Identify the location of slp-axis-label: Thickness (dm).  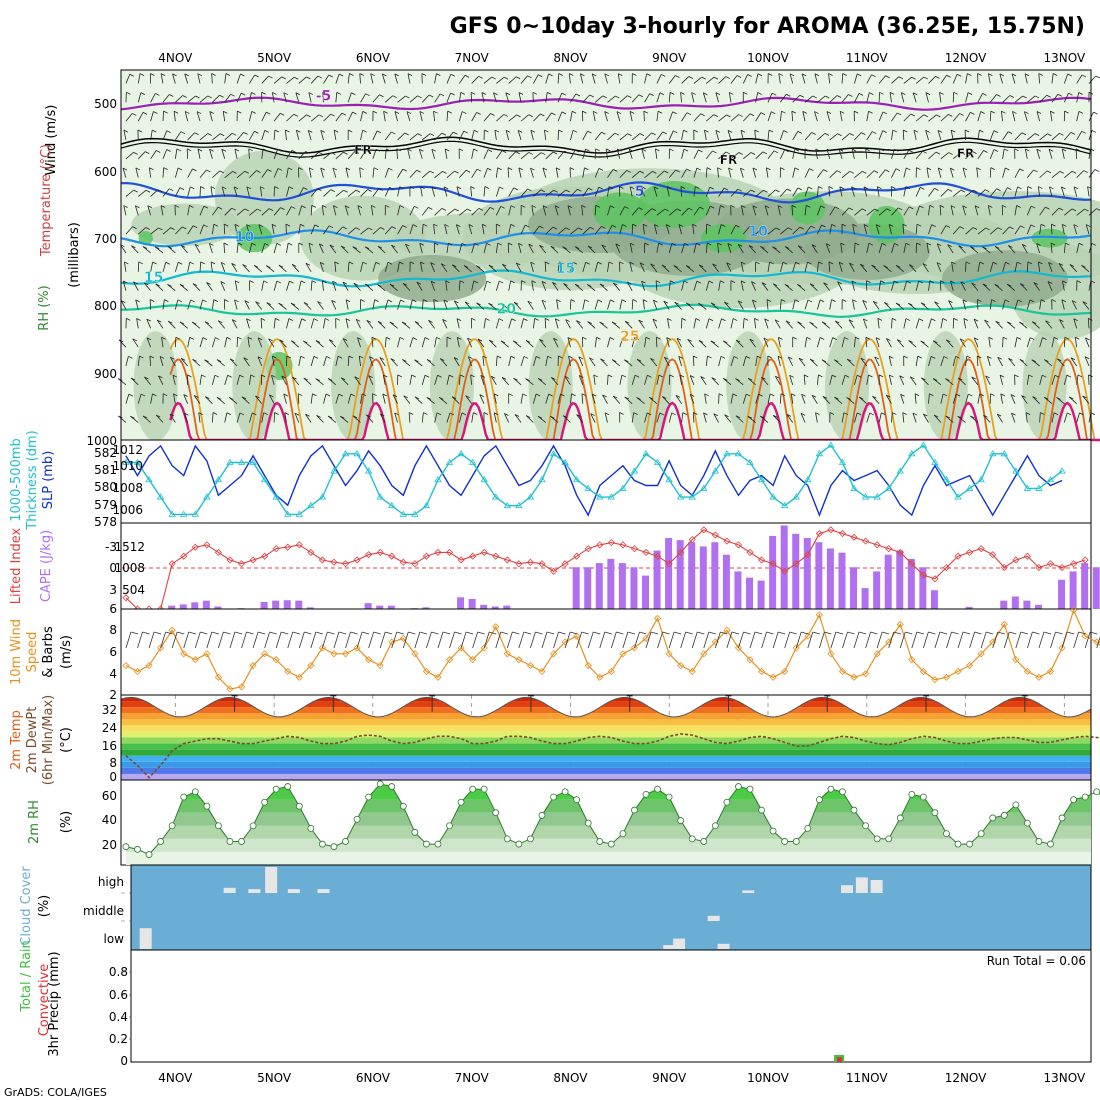
(32, 480).